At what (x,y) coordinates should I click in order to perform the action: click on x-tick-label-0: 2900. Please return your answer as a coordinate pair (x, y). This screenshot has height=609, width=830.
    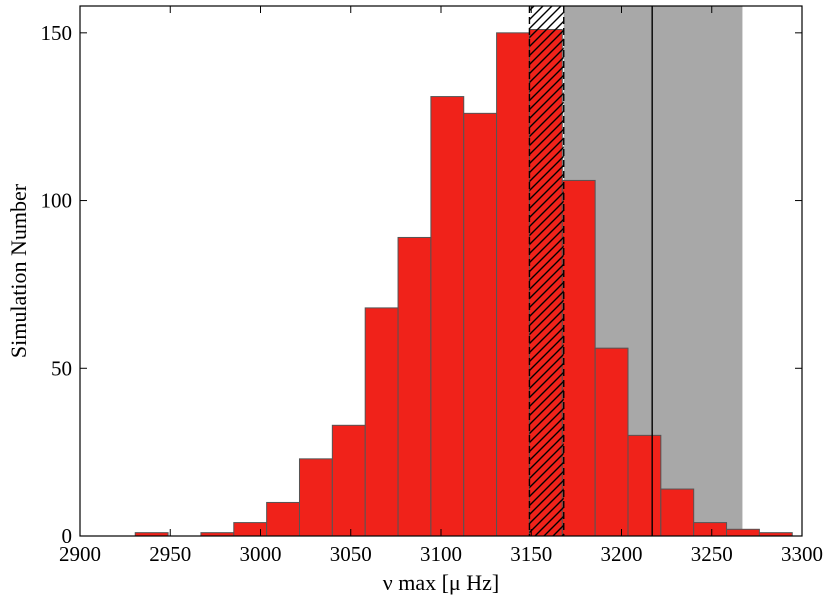
    Looking at the image, I should click on (80, 554).